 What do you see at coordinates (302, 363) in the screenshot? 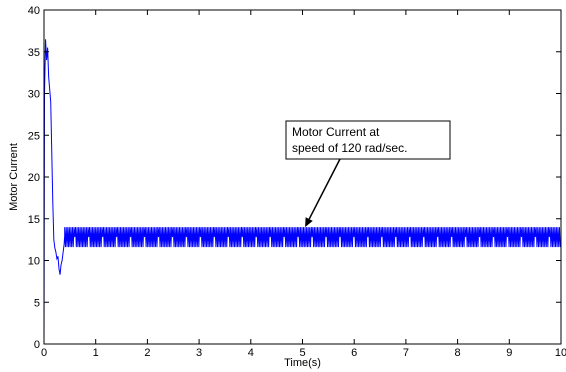
I see `x-axis-title: Time(s)` at bounding box center [302, 363].